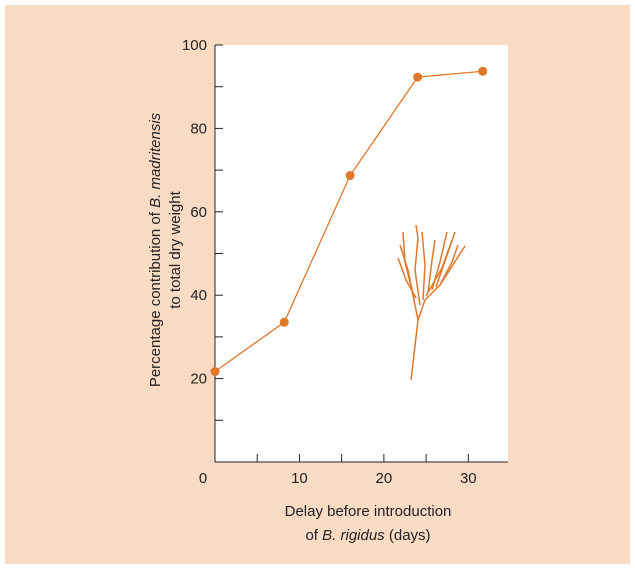 This screenshot has width=635, height=574. What do you see at coordinates (198, 295) in the screenshot?
I see `y-tick-label: 40` at bounding box center [198, 295].